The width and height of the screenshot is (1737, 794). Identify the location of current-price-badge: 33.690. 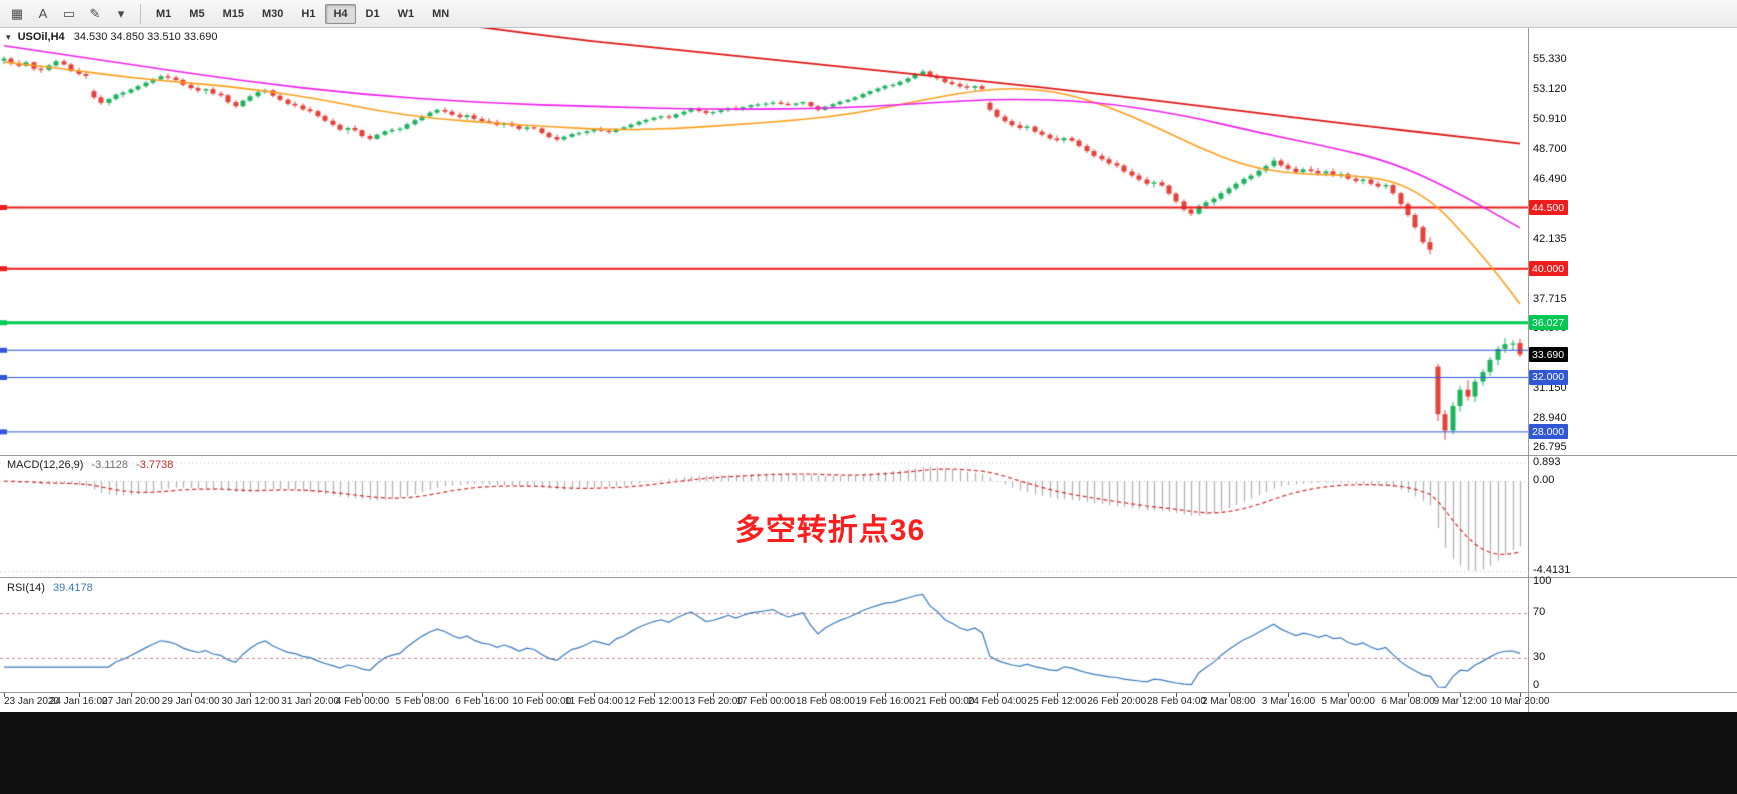
(1549, 354).